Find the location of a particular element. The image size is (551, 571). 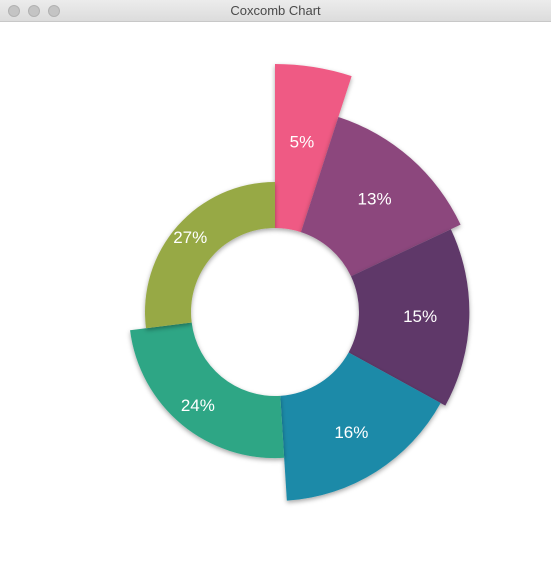

close-window-button is located at coordinates (14, 11).